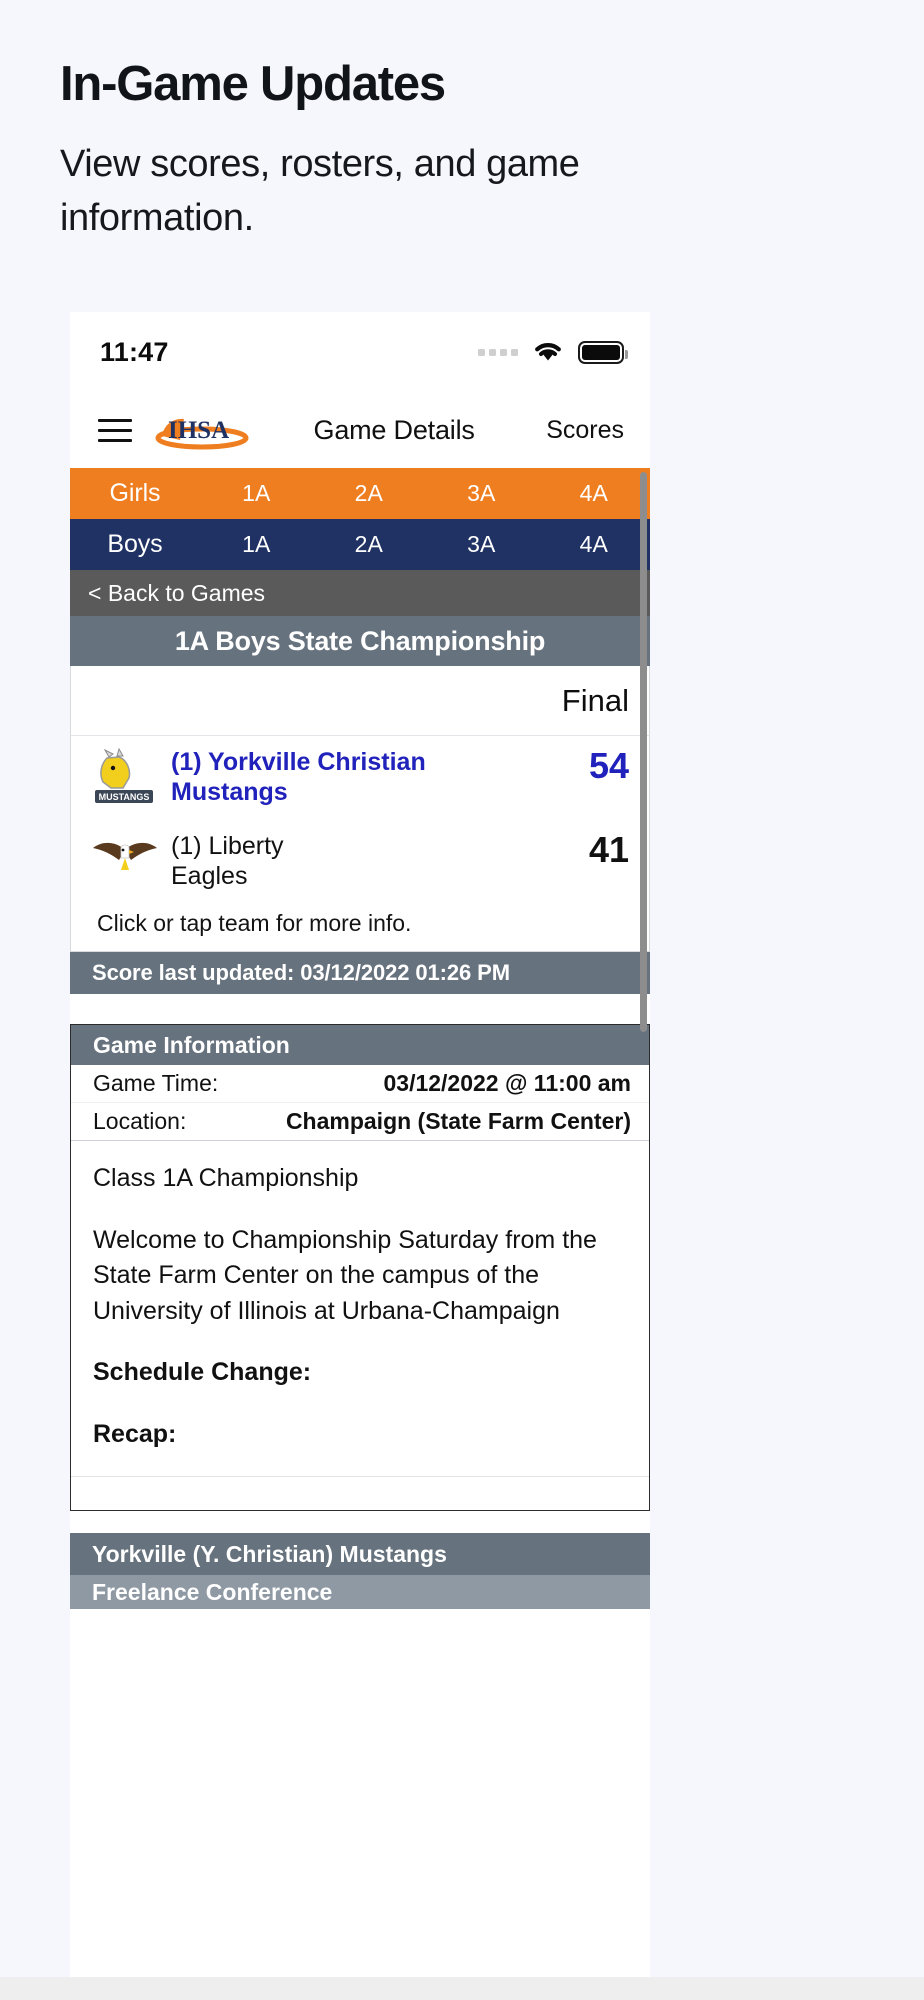 The height and width of the screenshot is (2000, 924). I want to click on panel-footer, so click(360, 1493).